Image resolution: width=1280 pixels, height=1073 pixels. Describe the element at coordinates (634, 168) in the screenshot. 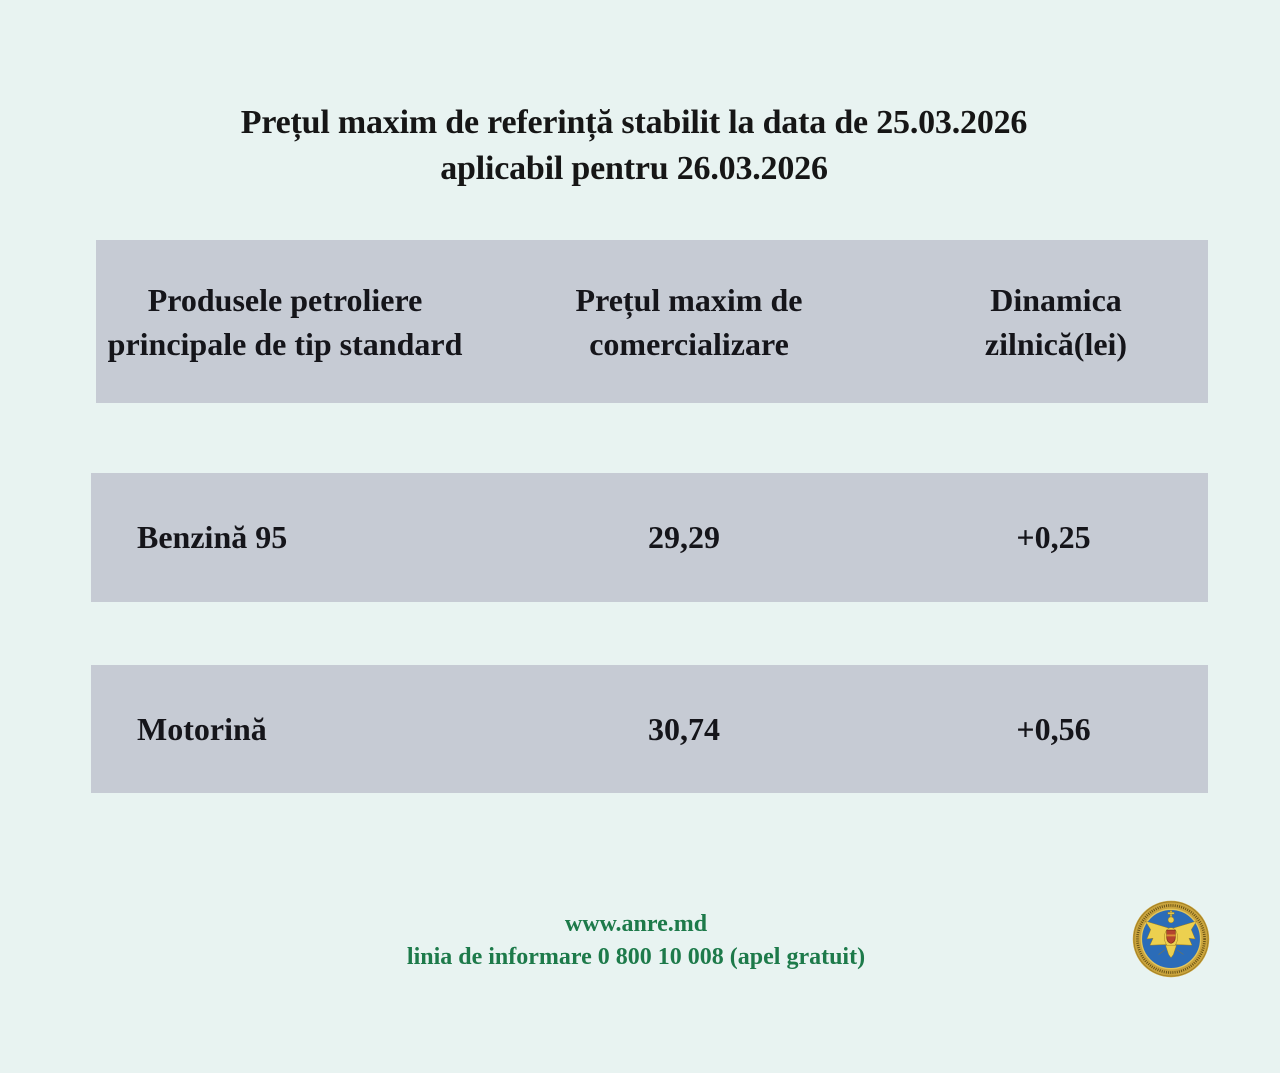

I see `title-line-2: aplicabil pentru 26.03.2026` at that location.